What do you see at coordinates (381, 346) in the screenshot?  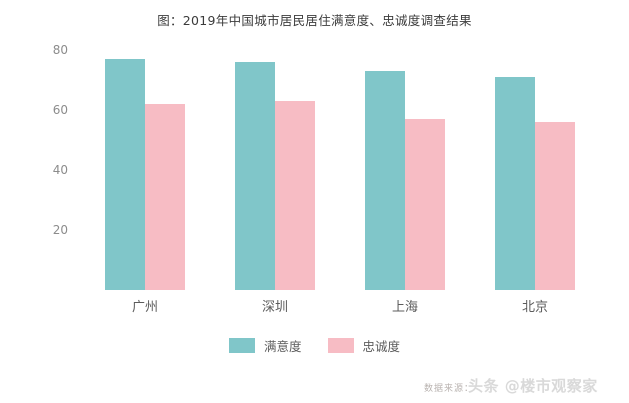 I see `legend-label: 忠诚度` at bounding box center [381, 346].